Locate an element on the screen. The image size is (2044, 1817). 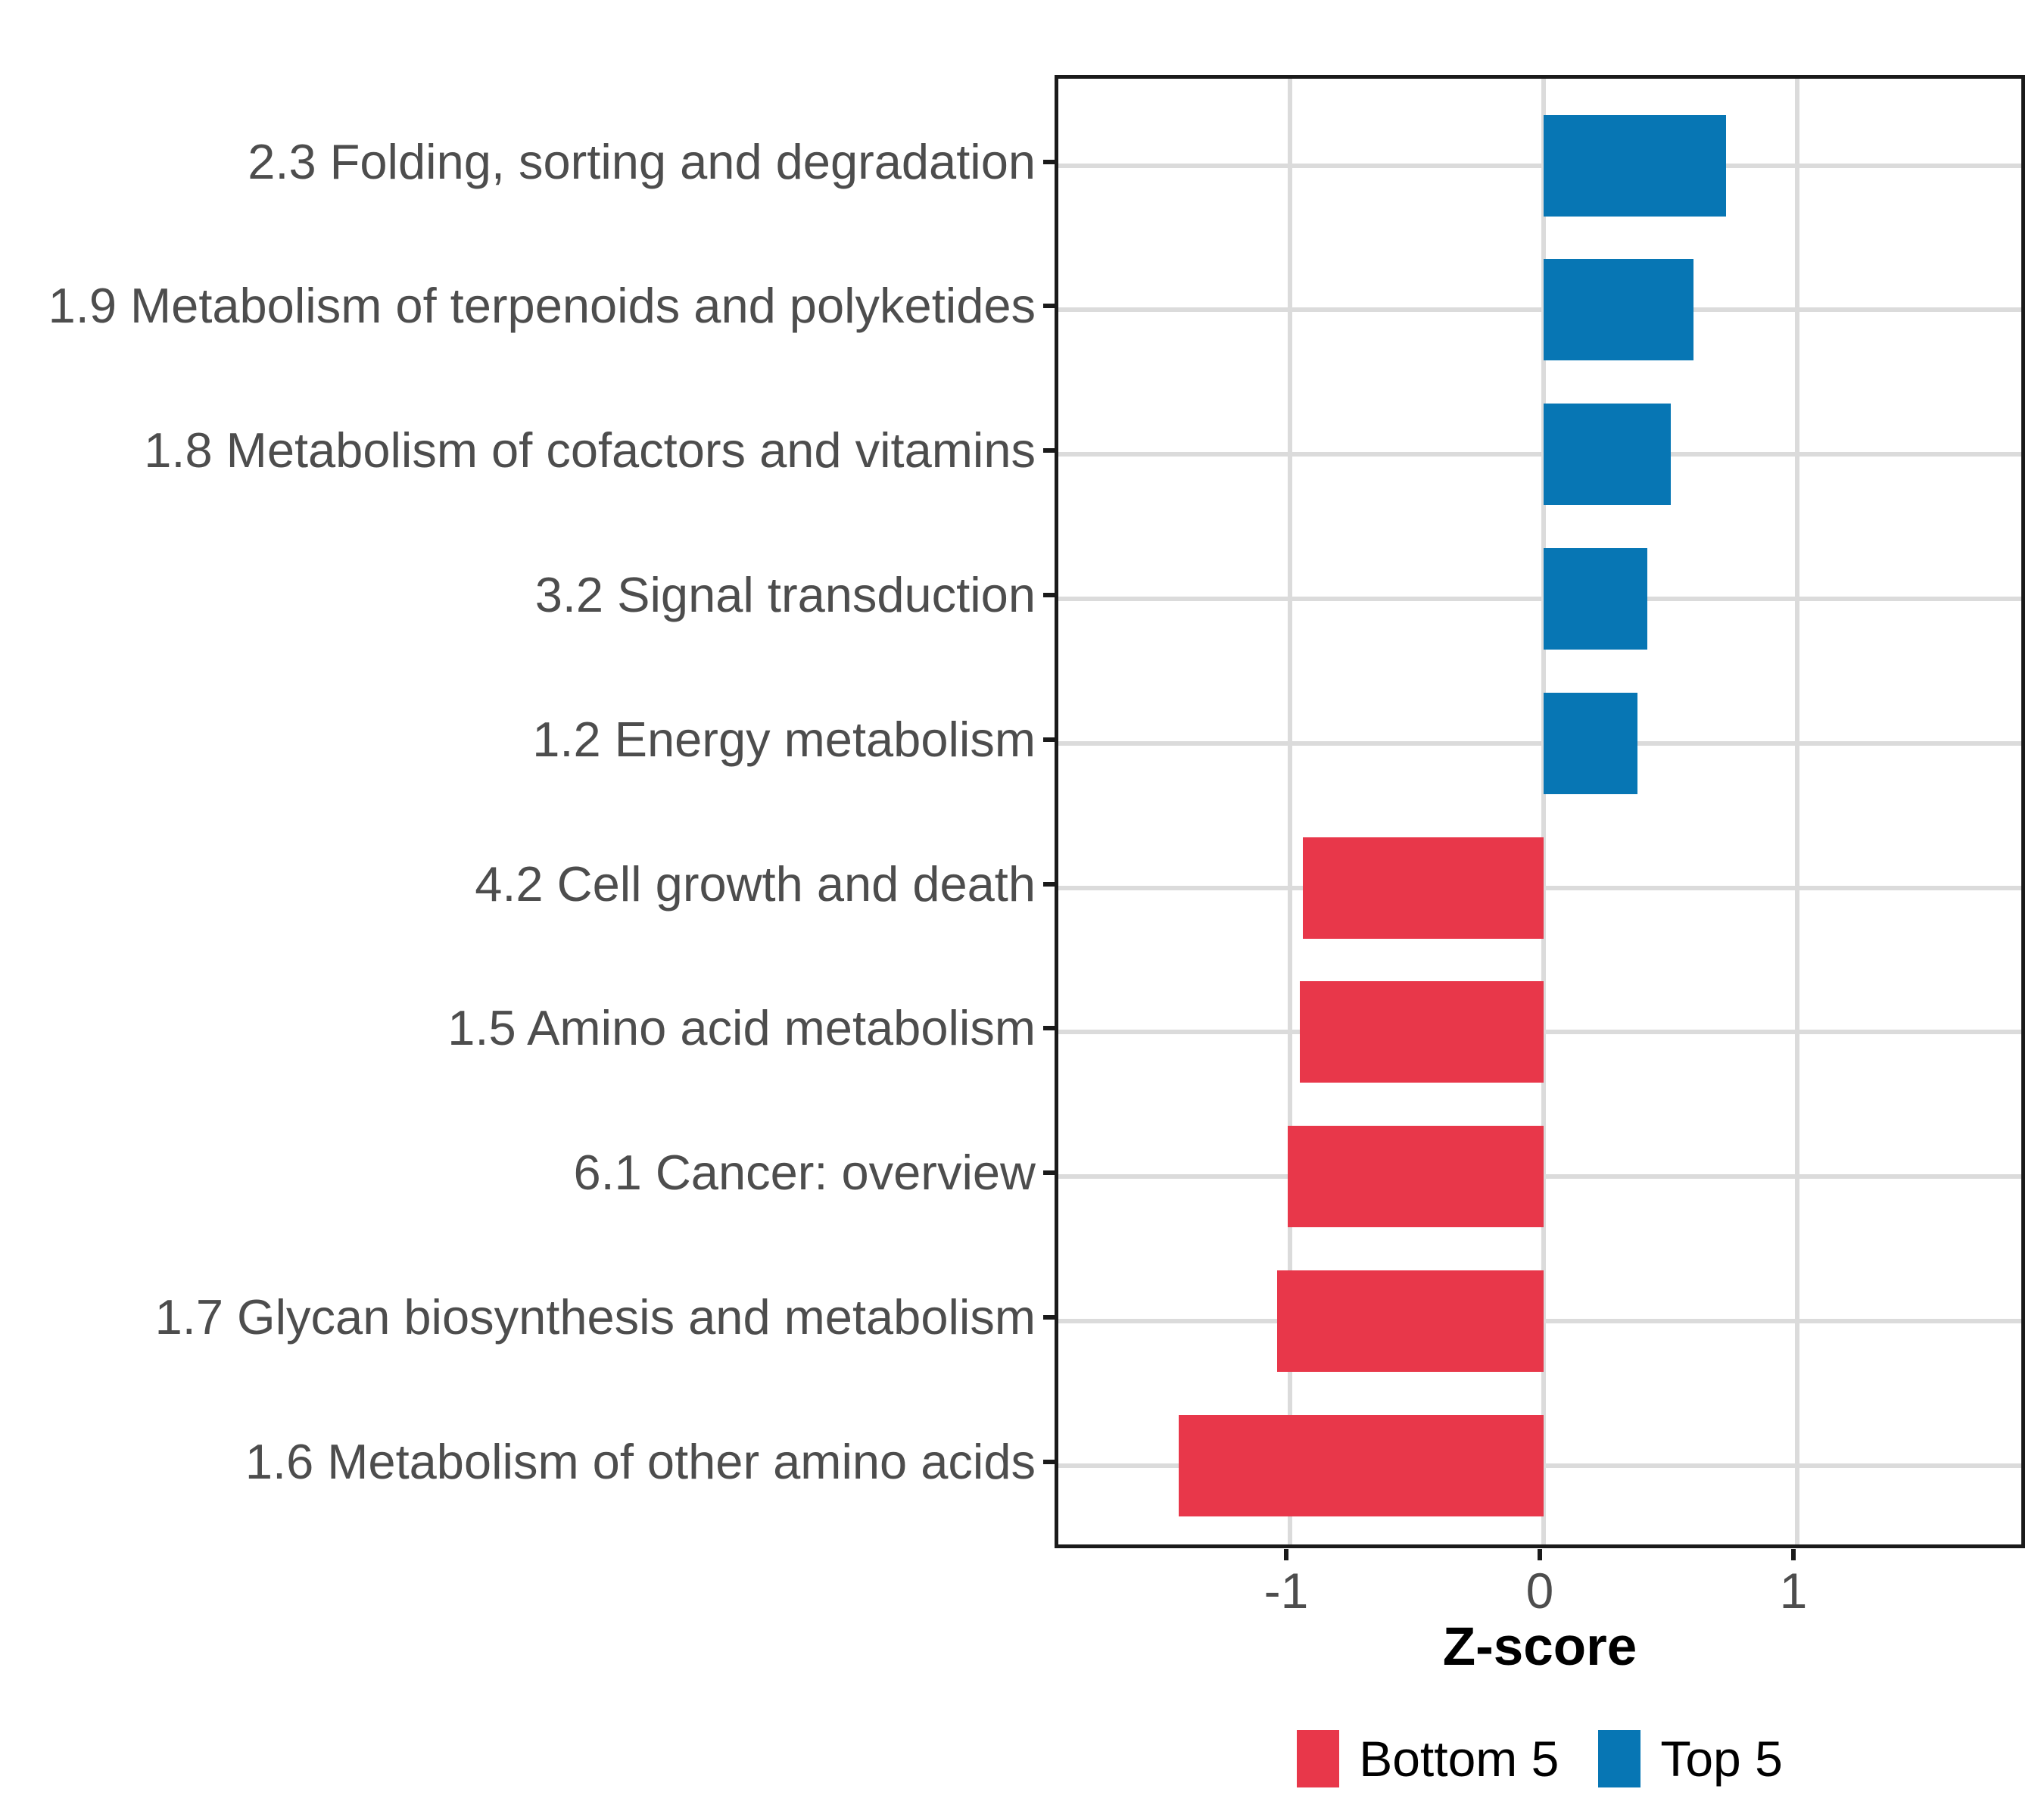
legend-label: Top 5 is located at coordinates (1721, 1759).